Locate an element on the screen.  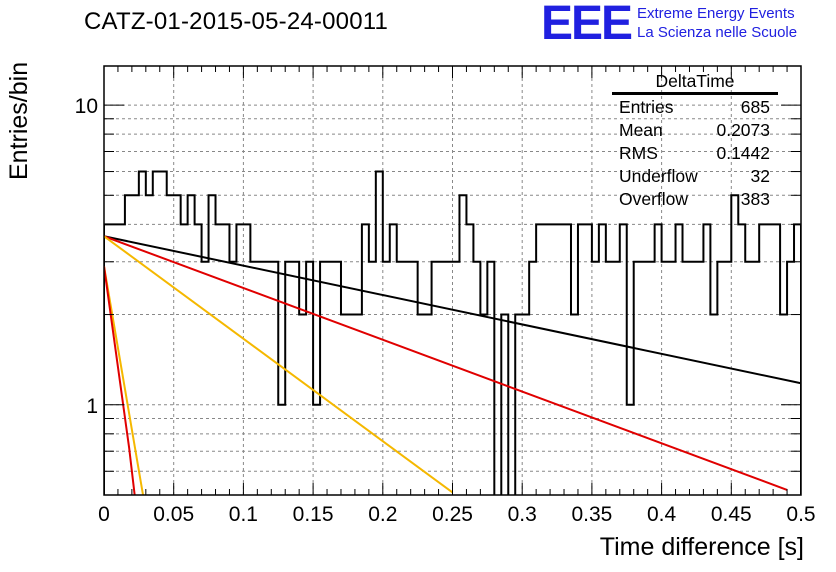
x-tick-label: 0.35 is located at coordinates (591, 514).